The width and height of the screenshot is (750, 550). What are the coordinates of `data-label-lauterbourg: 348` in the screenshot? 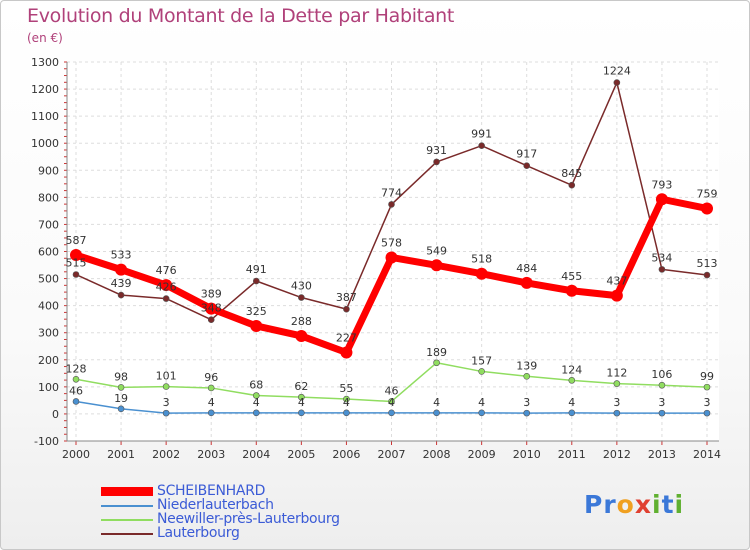 It's located at (211, 308).